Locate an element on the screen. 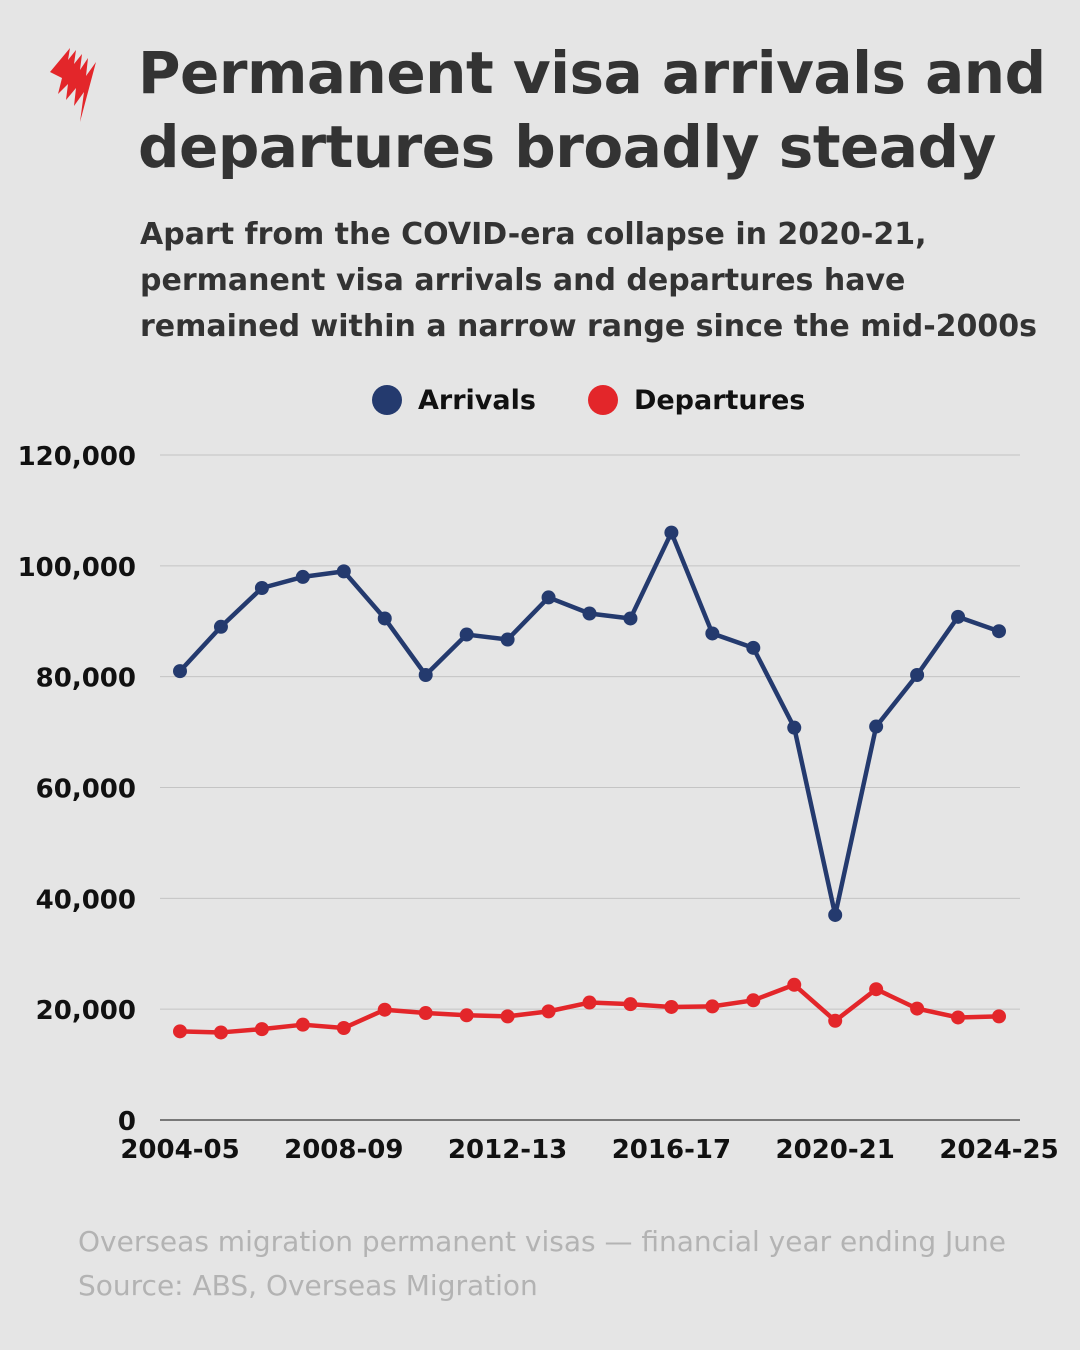 The width and height of the screenshot is (1080, 1350). y-tick-label: 60,000 is located at coordinates (86, 790).